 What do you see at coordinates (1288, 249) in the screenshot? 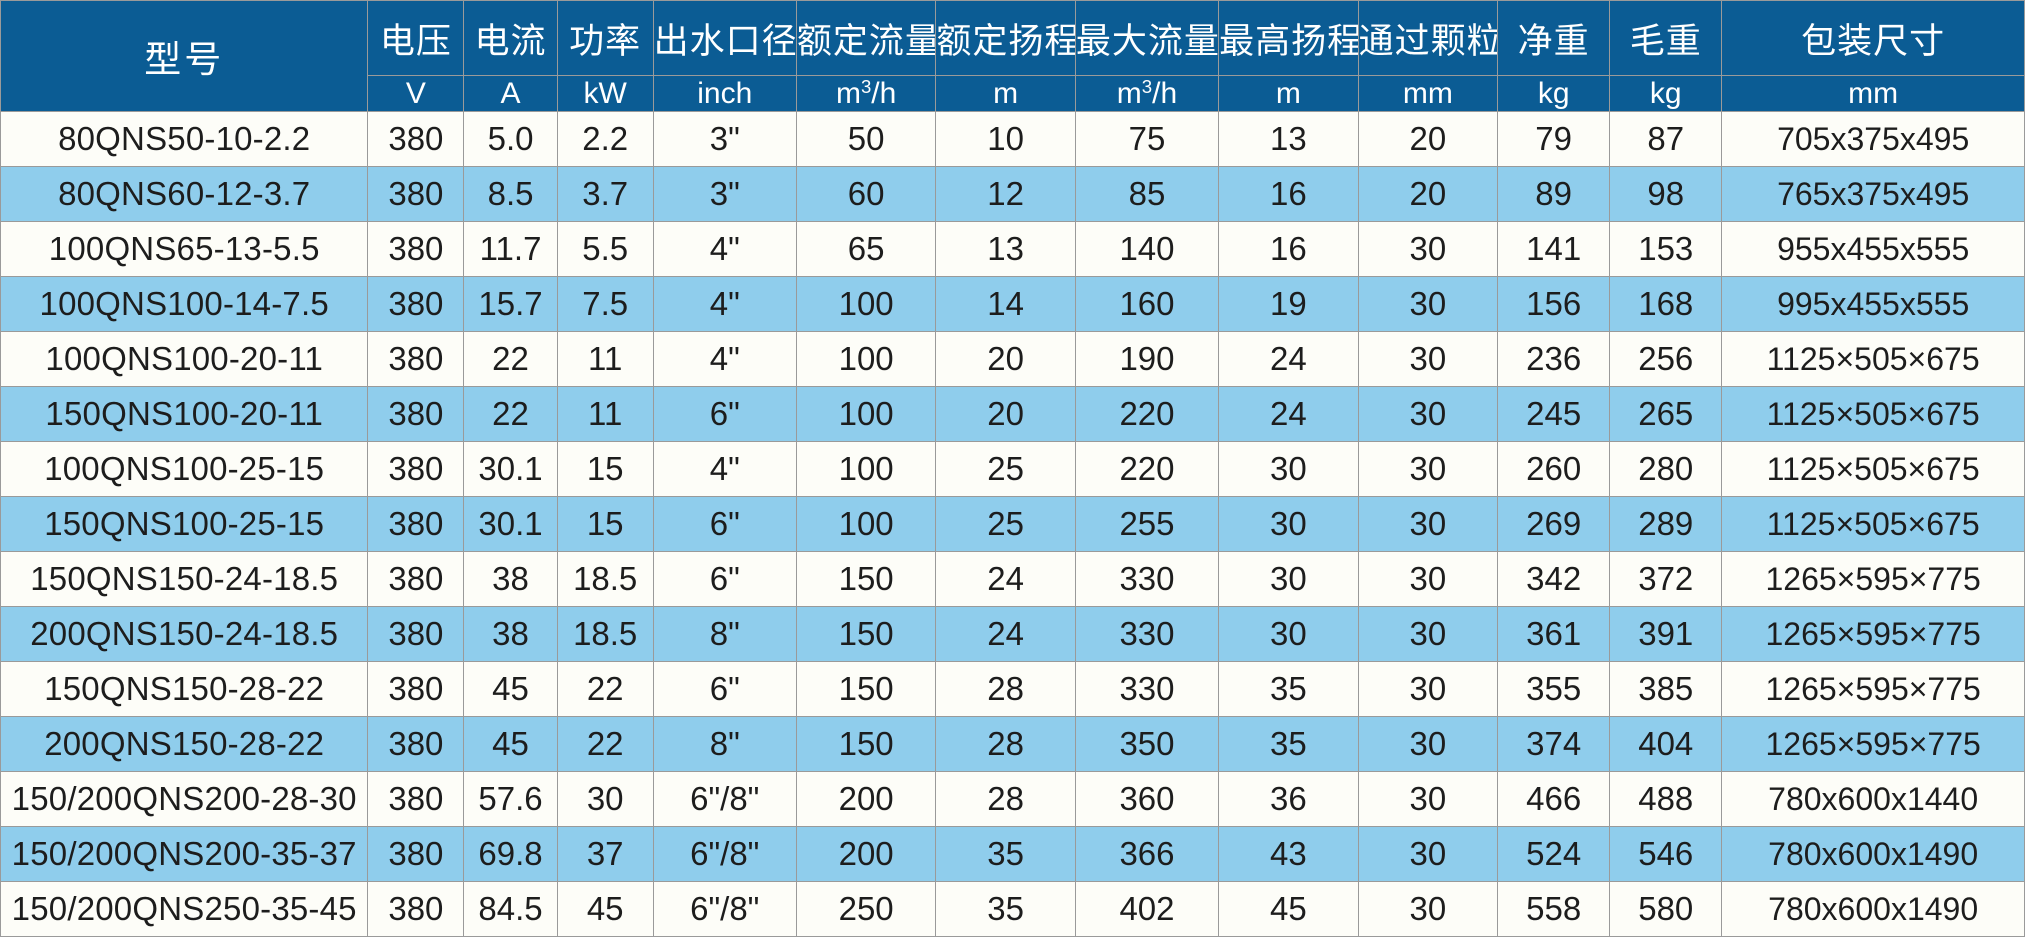
I see `cell-max-head: 16` at bounding box center [1288, 249].